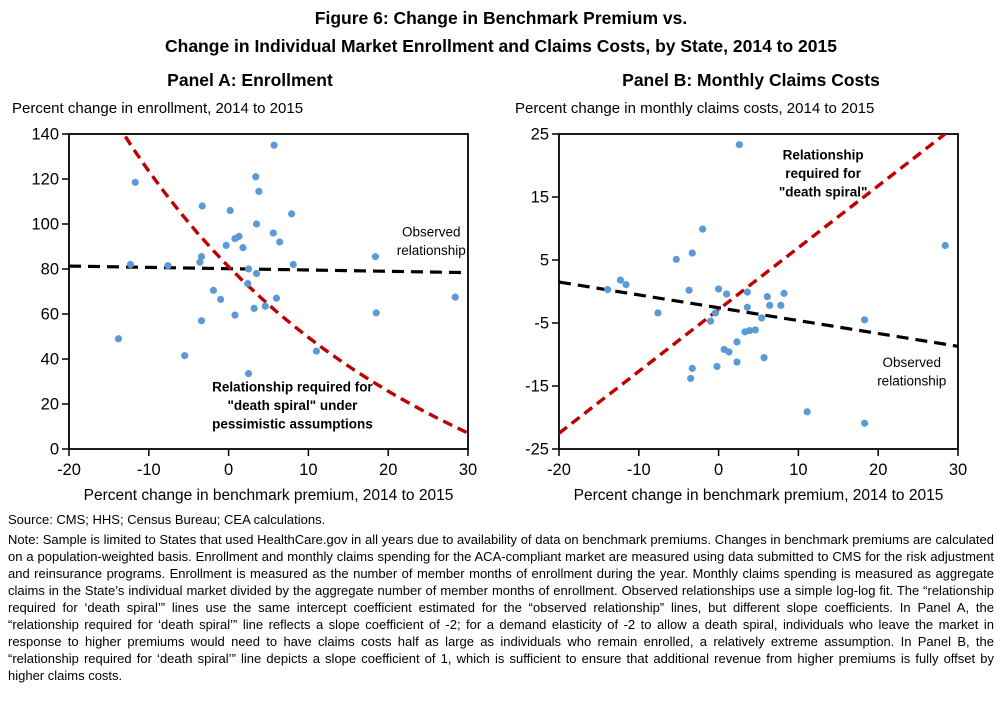 The image size is (1002, 703). Describe the element at coordinates (544, 261) in the screenshot. I see `y-tick-label: 5` at that location.